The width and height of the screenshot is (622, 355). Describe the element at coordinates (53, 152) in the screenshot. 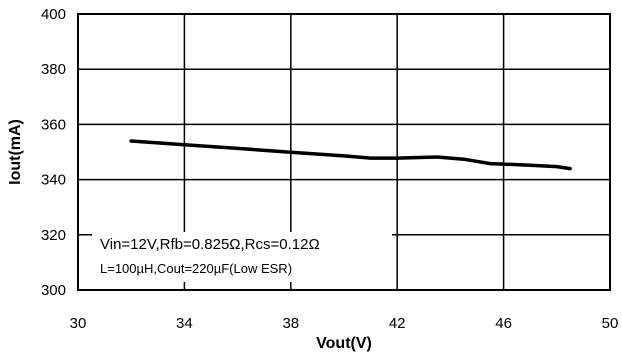

I see `y-tick-labels: 300 320 340 360 380 400` at that location.